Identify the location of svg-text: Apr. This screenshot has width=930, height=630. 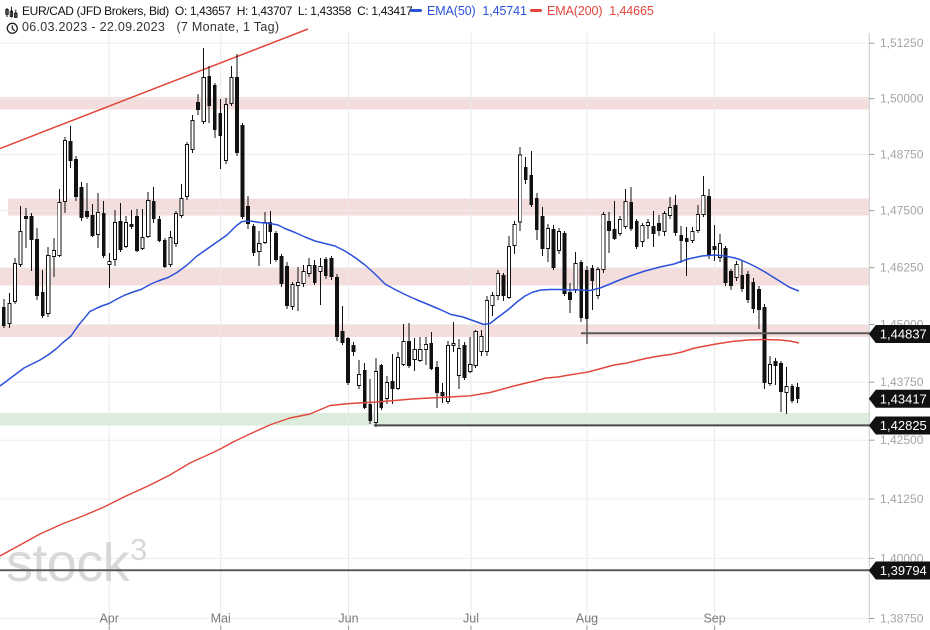
(108, 619).